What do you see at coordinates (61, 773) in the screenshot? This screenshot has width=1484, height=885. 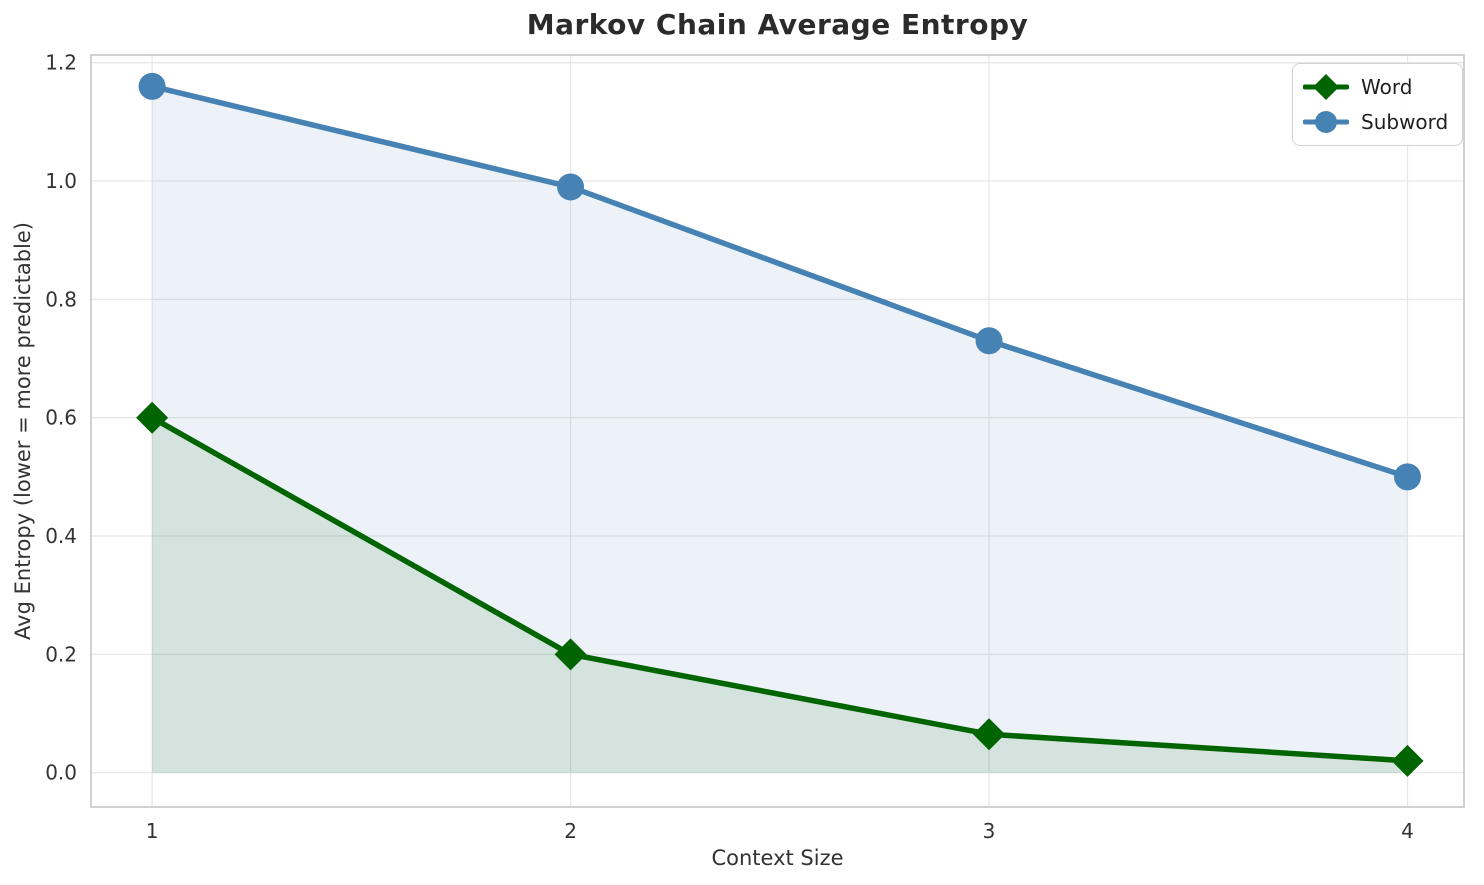 I see `y-tick-label: 0.0` at bounding box center [61, 773].